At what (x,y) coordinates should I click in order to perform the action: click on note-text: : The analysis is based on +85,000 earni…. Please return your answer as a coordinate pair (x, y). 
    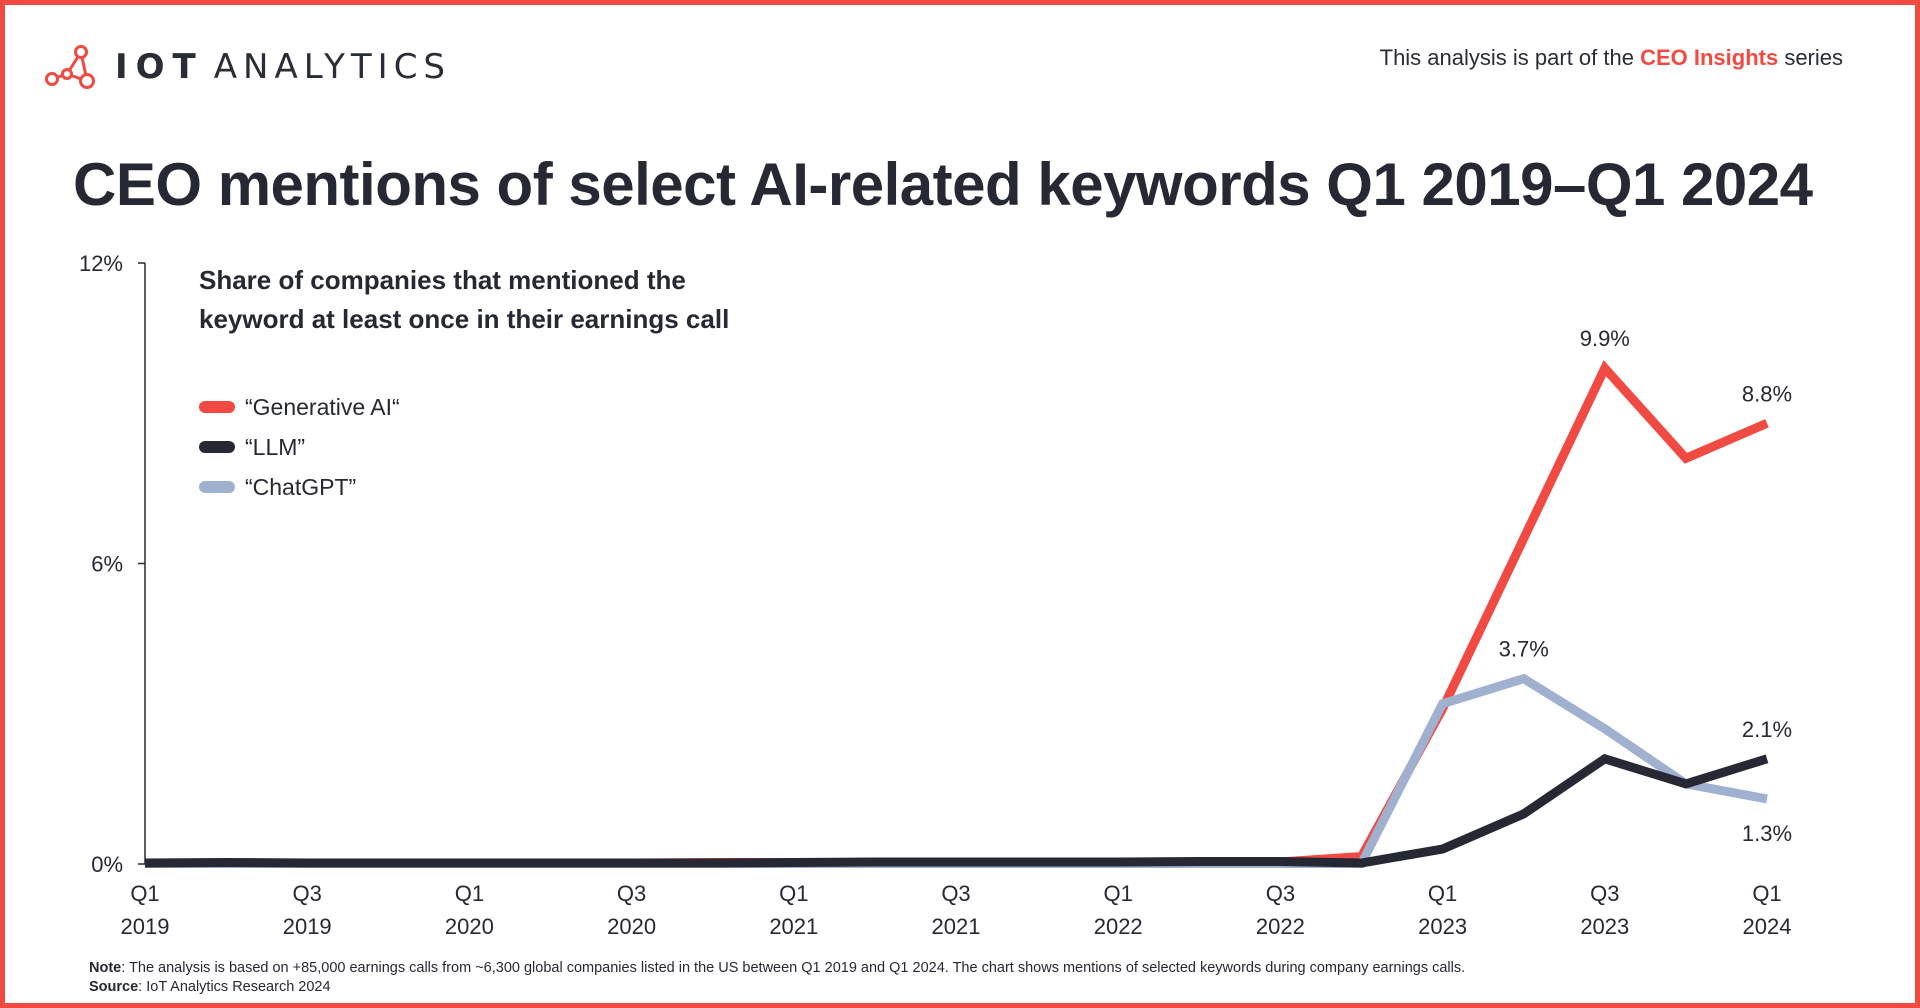
    Looking at the image, I should click on (793, 968).